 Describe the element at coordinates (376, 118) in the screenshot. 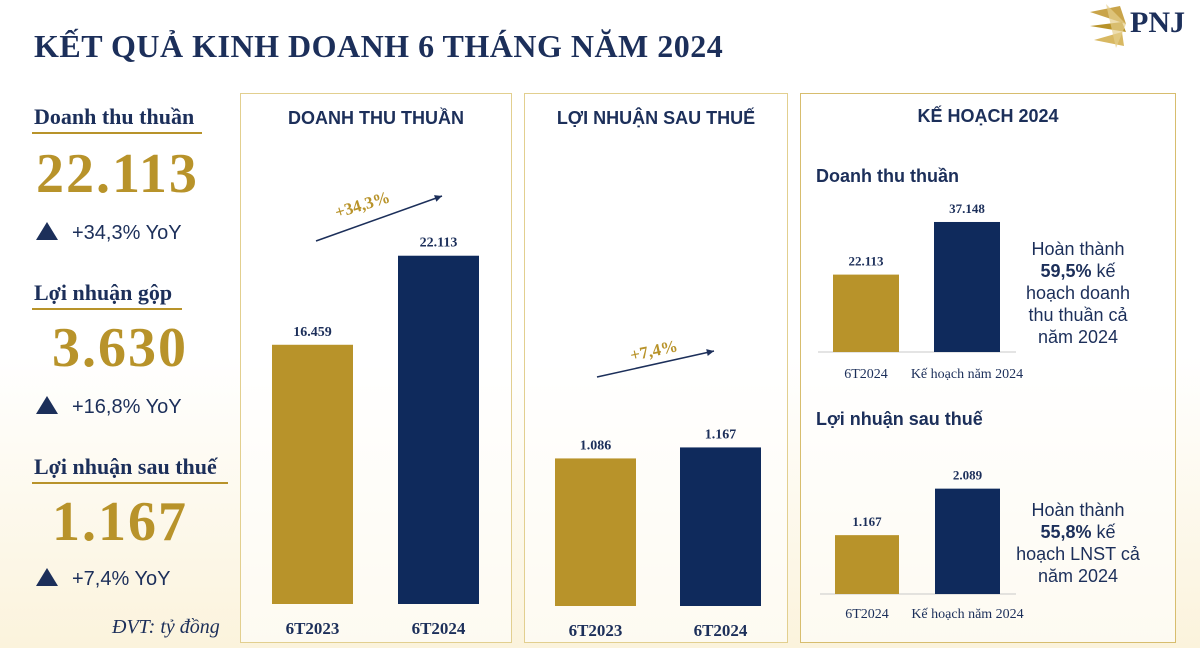

I see `revenue-panel-title: DOANH THU THUẦN` at that location.